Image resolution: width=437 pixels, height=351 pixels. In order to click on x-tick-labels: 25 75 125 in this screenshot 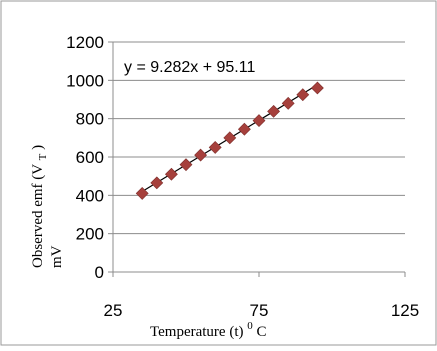, I will do `click(262, 310)`.